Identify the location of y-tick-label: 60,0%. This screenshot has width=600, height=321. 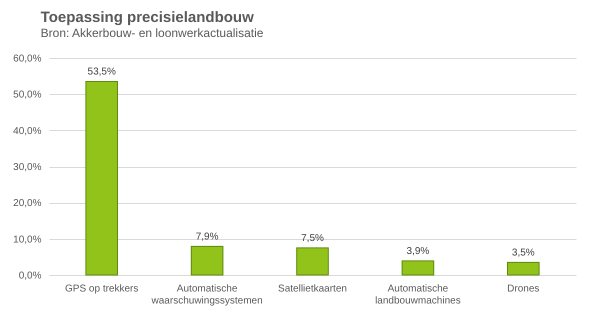
(27, 59).